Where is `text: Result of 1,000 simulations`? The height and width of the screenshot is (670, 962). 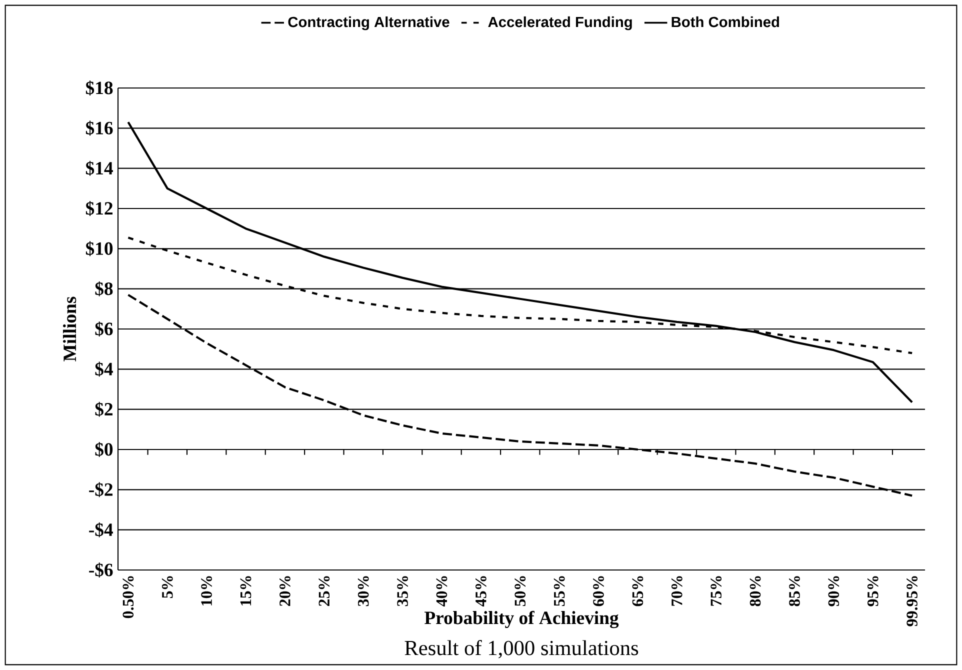 text: Result of 1,000 simulations is located at coordinates (521, 649).